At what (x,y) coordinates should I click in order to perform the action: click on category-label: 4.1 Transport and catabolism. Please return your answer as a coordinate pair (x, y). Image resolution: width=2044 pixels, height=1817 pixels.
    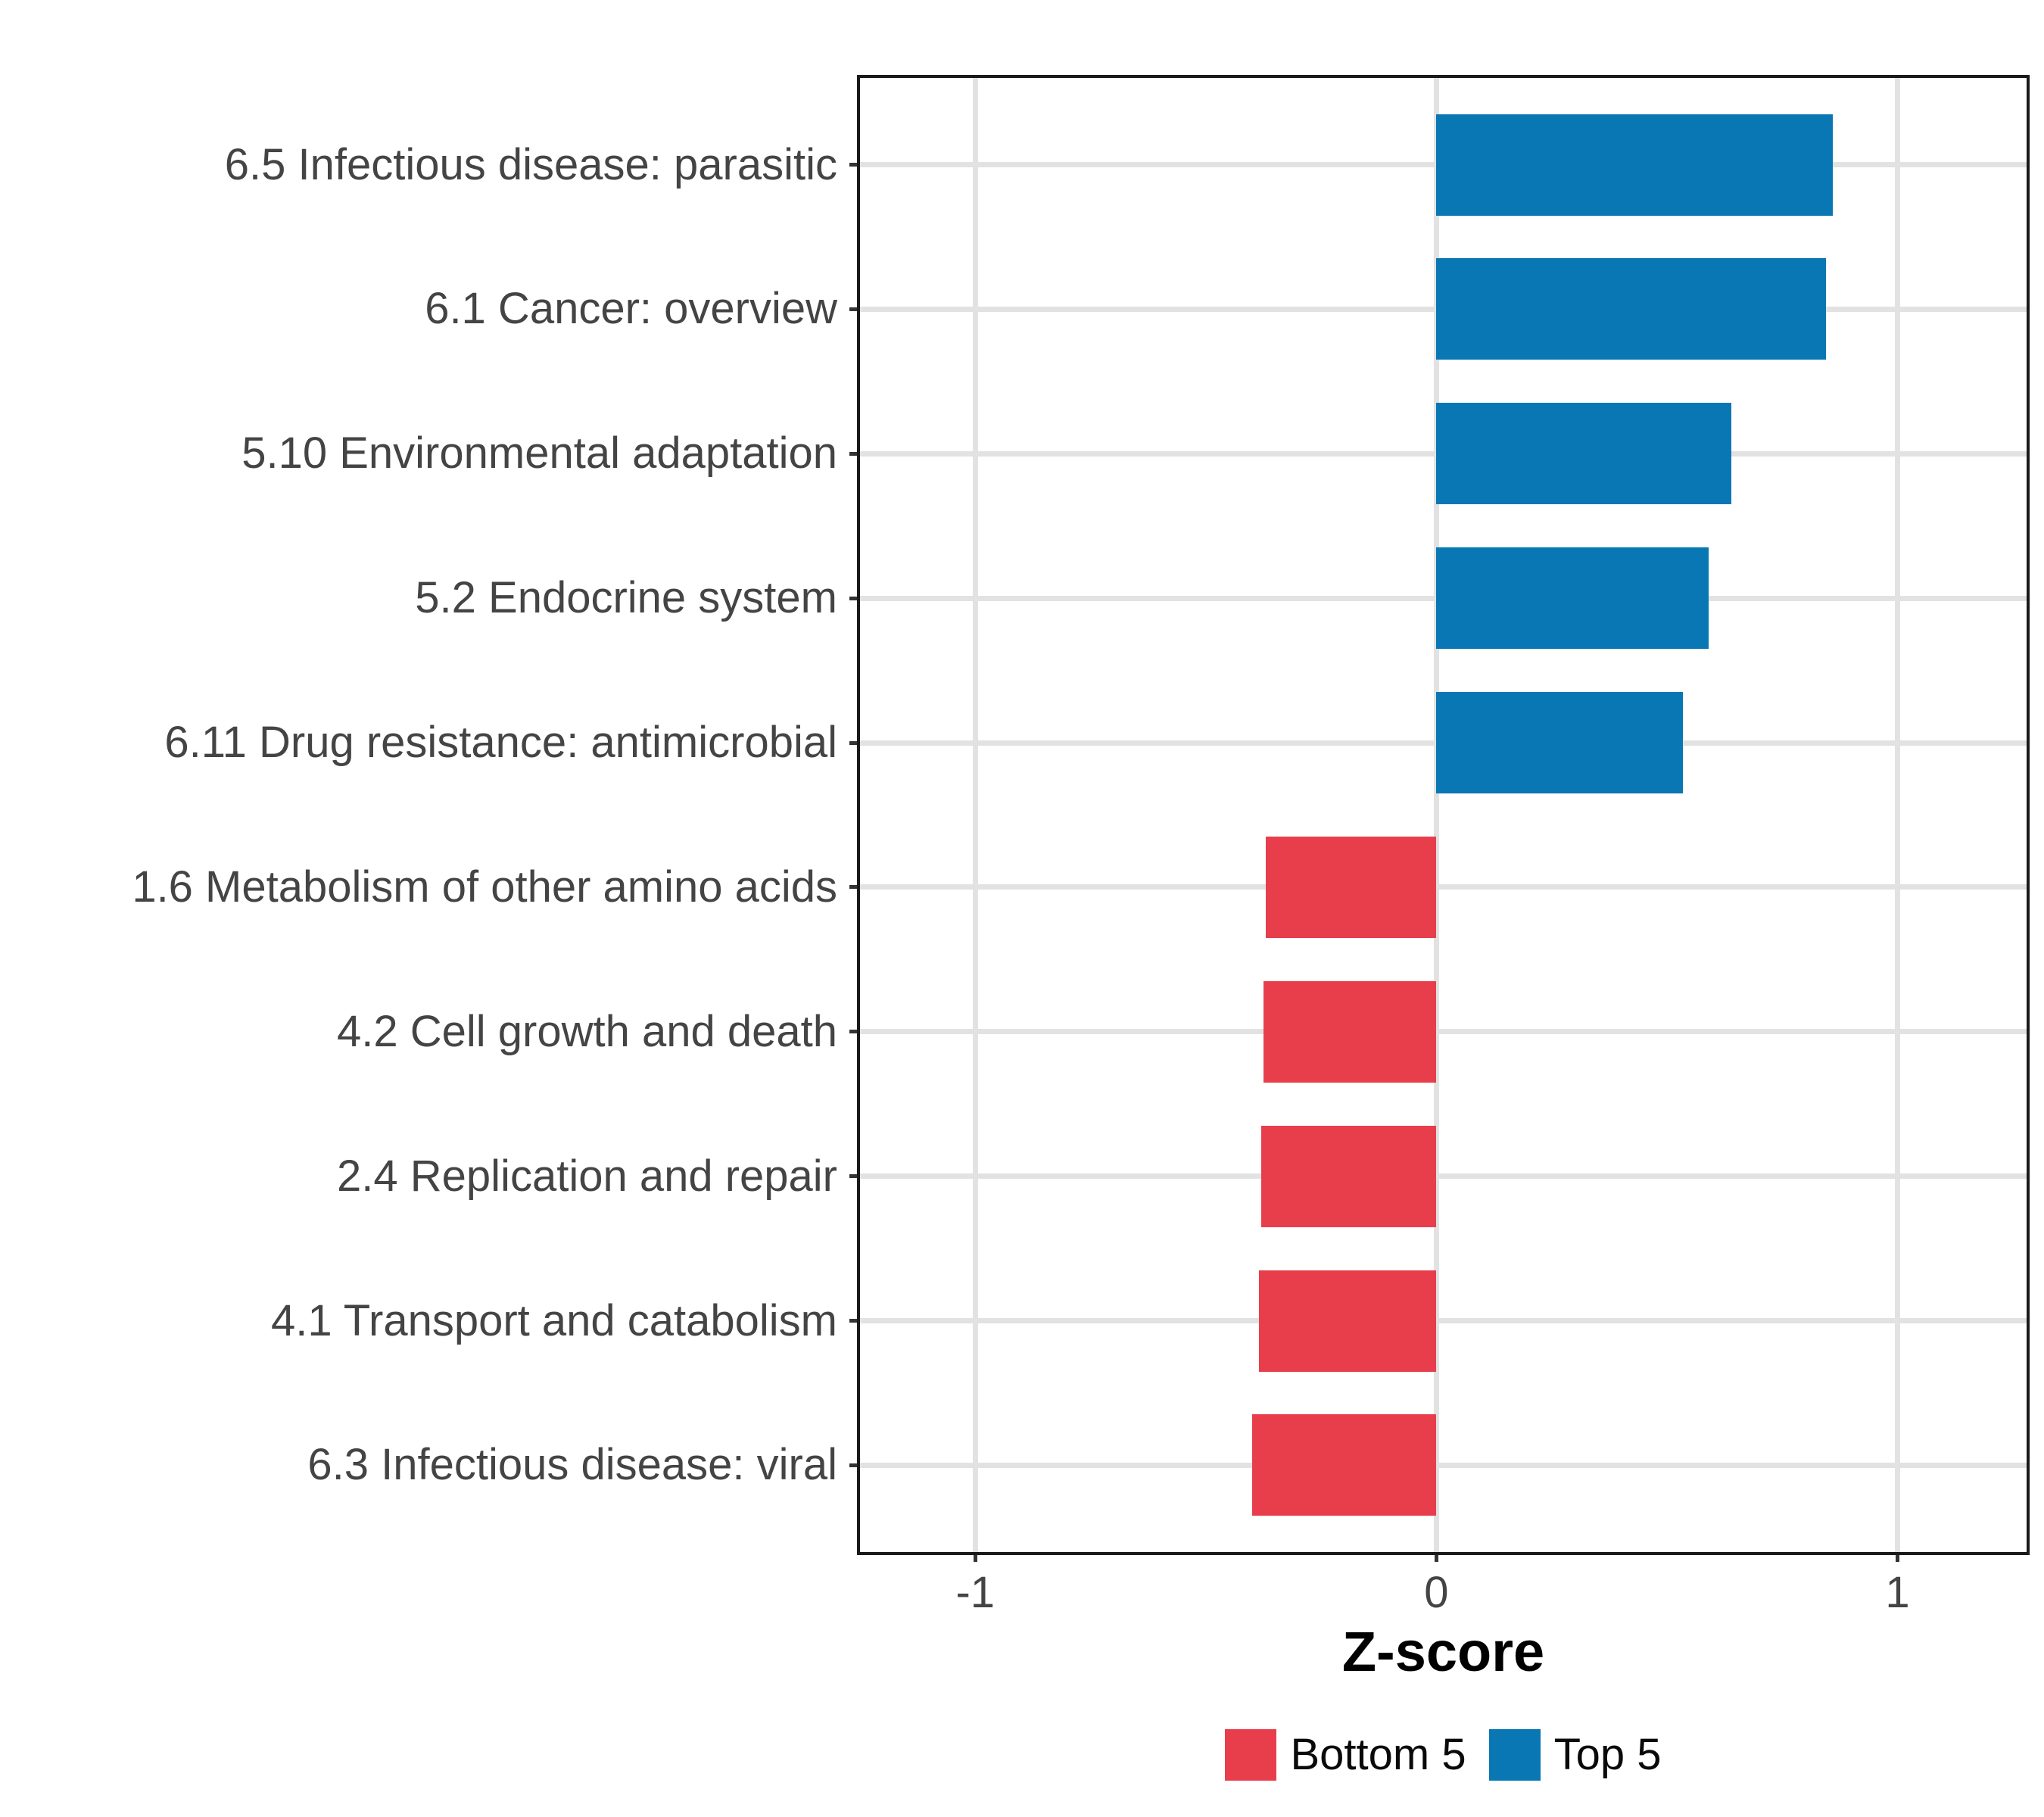
    Looking at the image, I should click on (554, 1320).